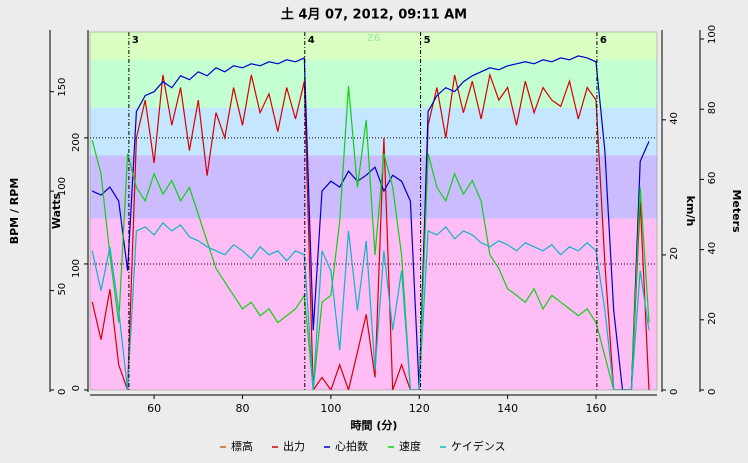 The image size is (748, 463). Describe the element at coordinates (507, 408) in the screenshot. I see `x-tick-label: 140` at that location.